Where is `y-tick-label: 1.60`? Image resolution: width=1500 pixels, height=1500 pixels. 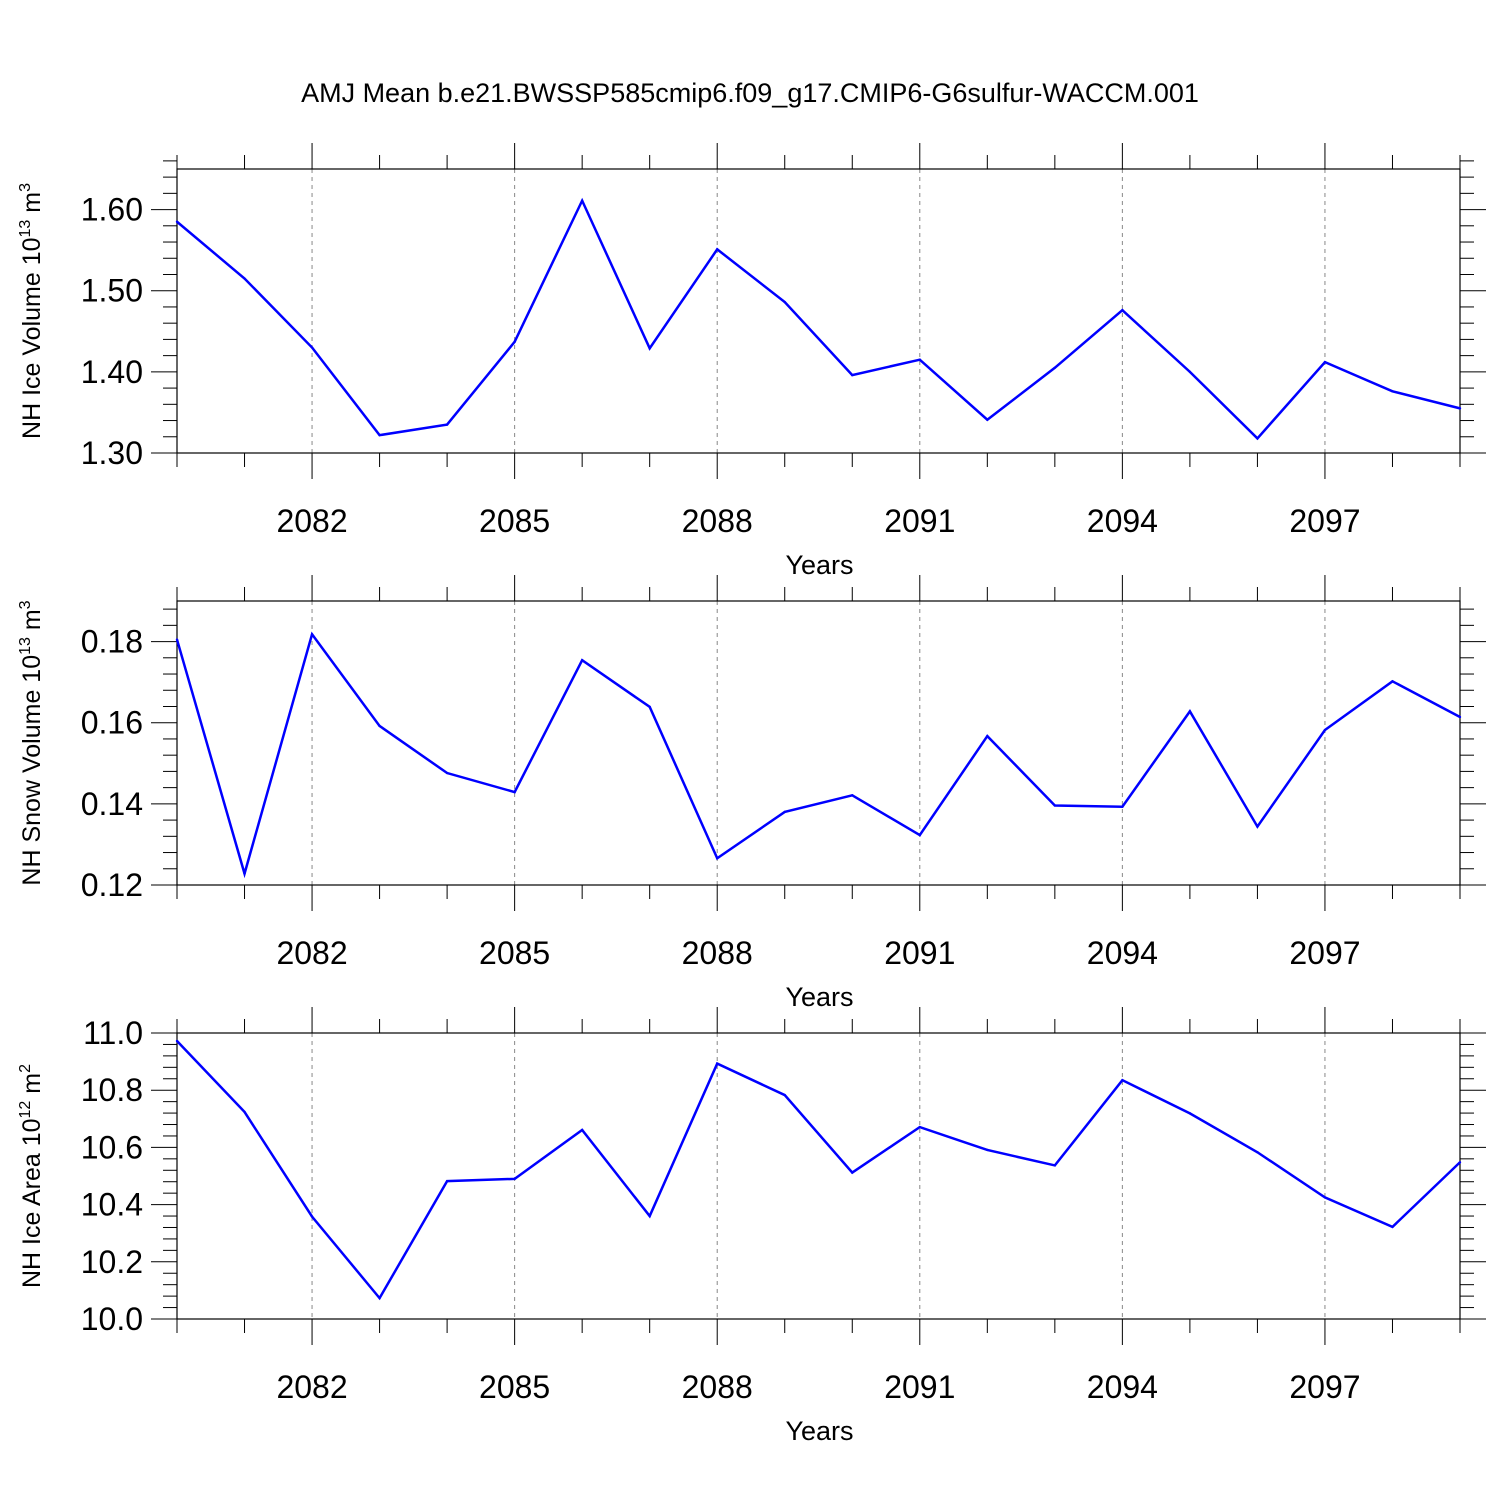 y-tick-label: 1.60 is located at coordinates (112, 210).